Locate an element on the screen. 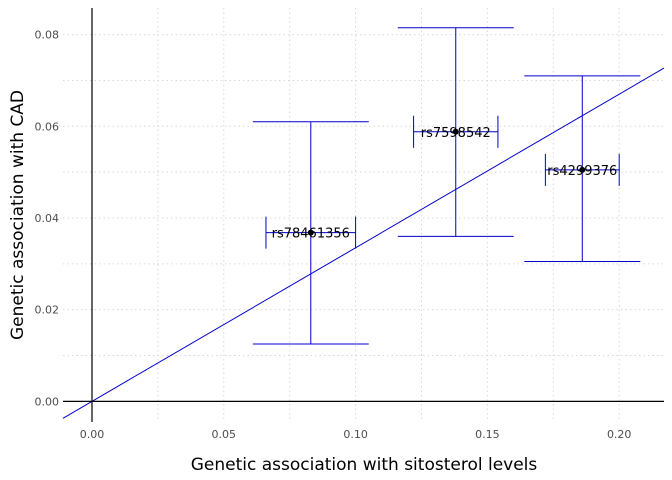 The image size is (672, 480). y-tick-label: 0.06 is located at coordinates (47, 126).